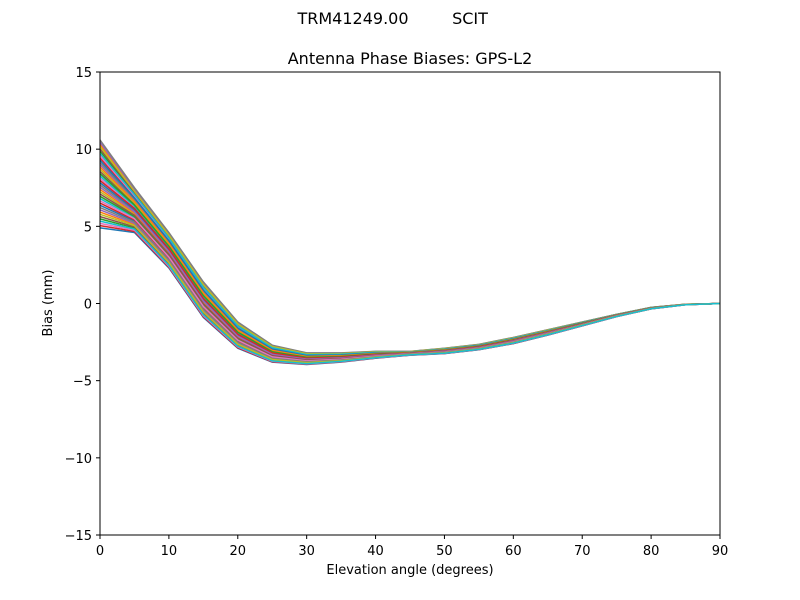 Image resolution: width=800 pixels, height=600 pixels. What do you see at coordinates (720, 551) in the screenshot?
I see `x-tick-label: 90` at bounding box center [720, 551].